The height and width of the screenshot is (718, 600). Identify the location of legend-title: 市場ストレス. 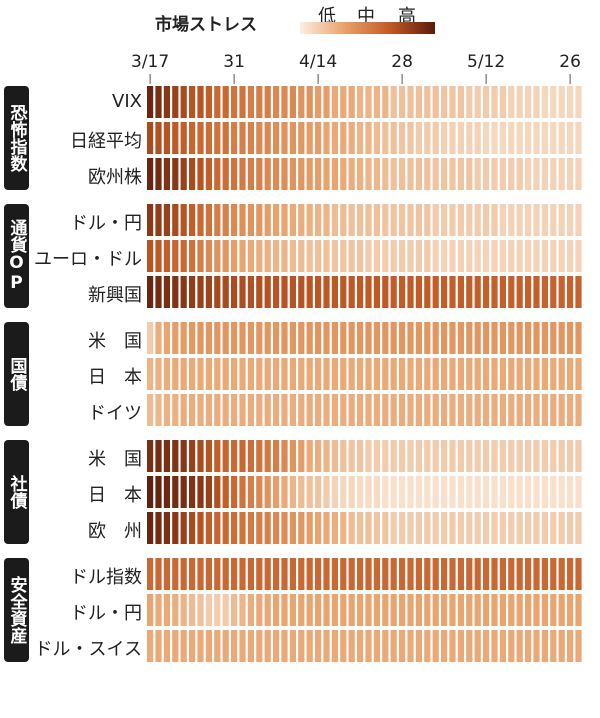
(206, 25).